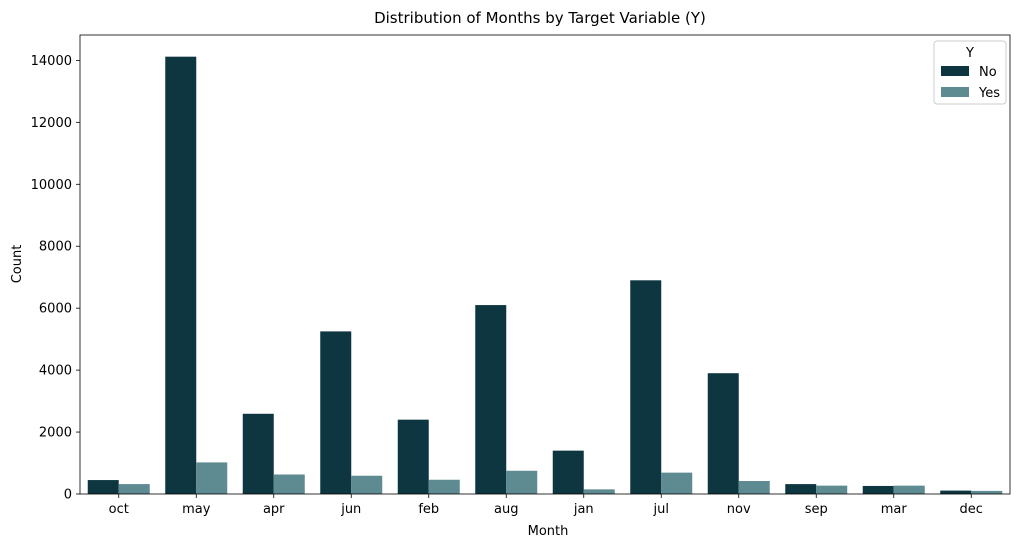  I want to click on x-tick-label: sep, so click(816, 509).